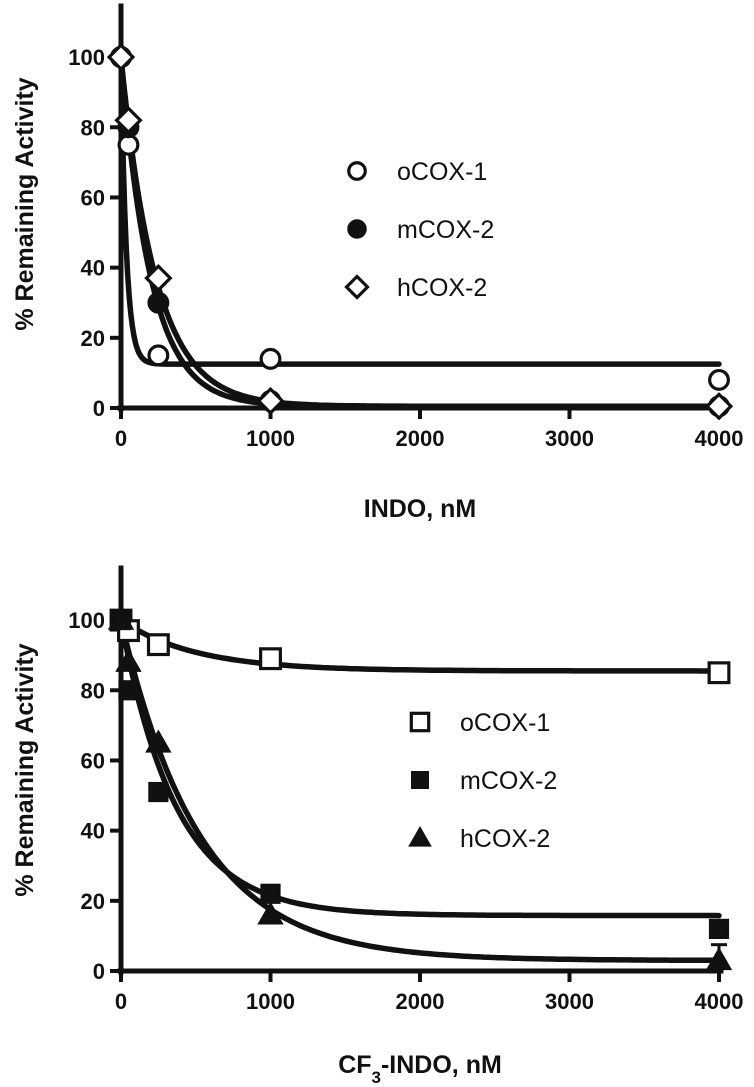 The height and width of the screenshot is (1087, 754). I want to click on panel-2-y-tick-label: 0, so click(99, 971).